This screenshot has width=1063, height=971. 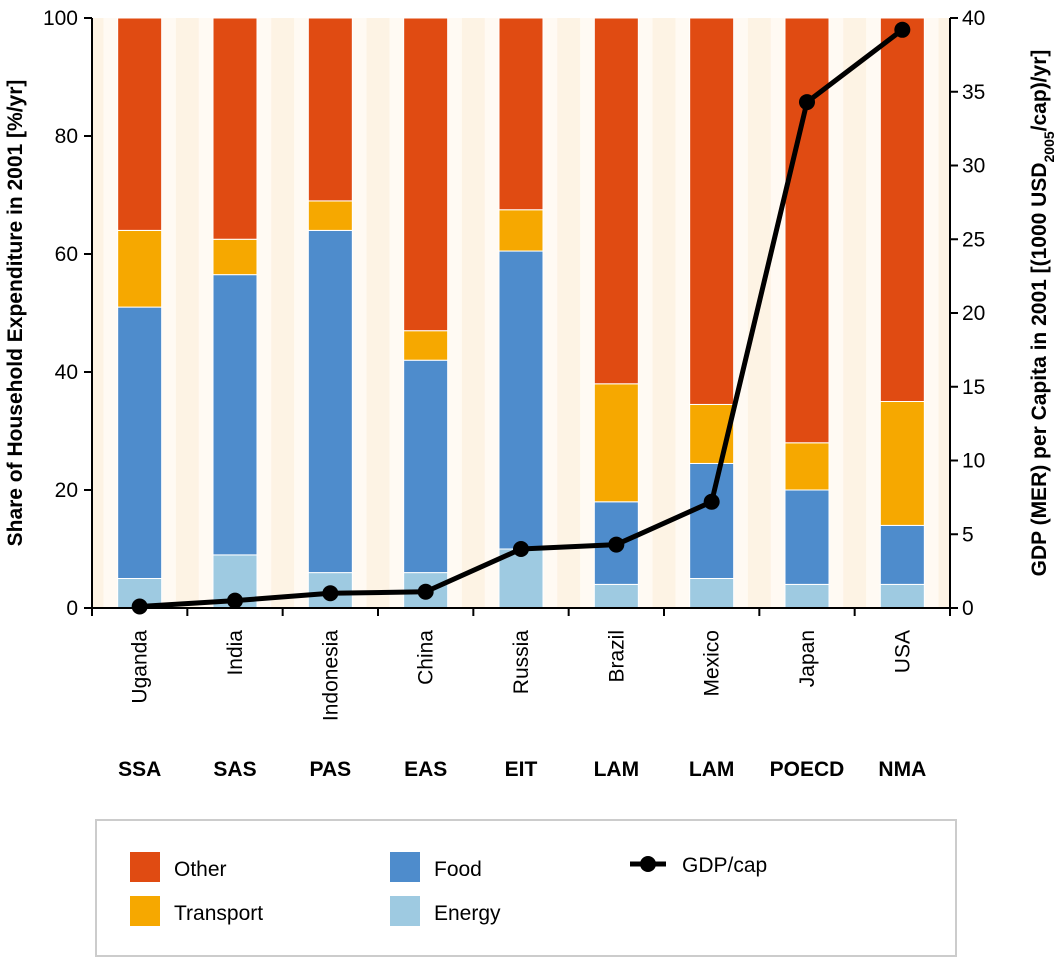 I want to click on legend-box, so click(x=526, y=888).